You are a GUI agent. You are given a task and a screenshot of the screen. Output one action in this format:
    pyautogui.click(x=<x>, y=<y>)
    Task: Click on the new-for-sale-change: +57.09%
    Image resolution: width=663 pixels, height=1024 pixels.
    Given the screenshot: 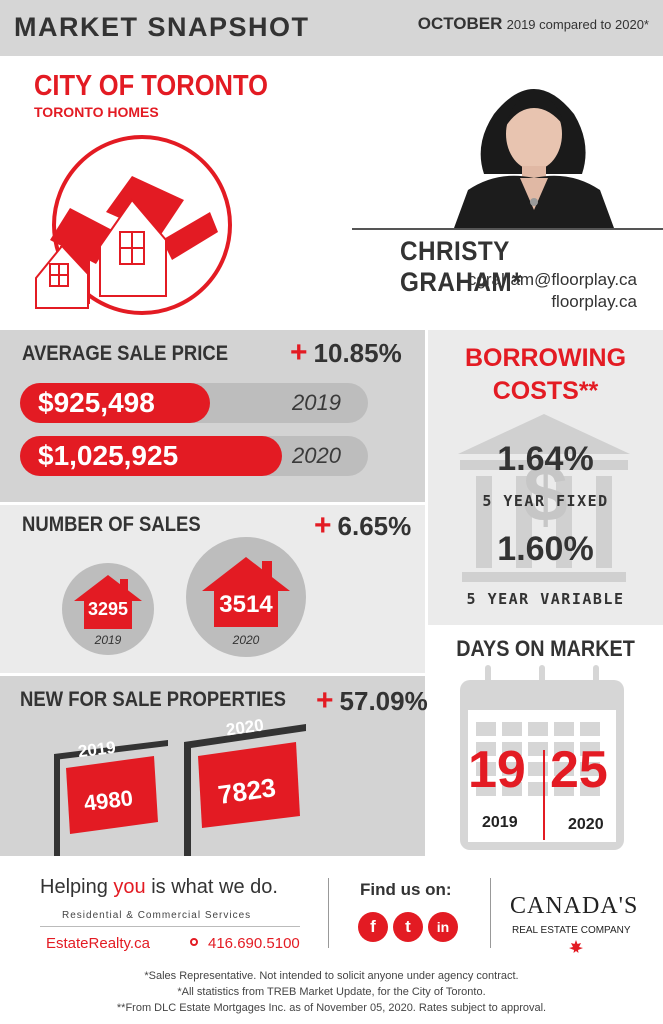 What is the action you would take?
    pyautogui.click(x=372, y=701)
    